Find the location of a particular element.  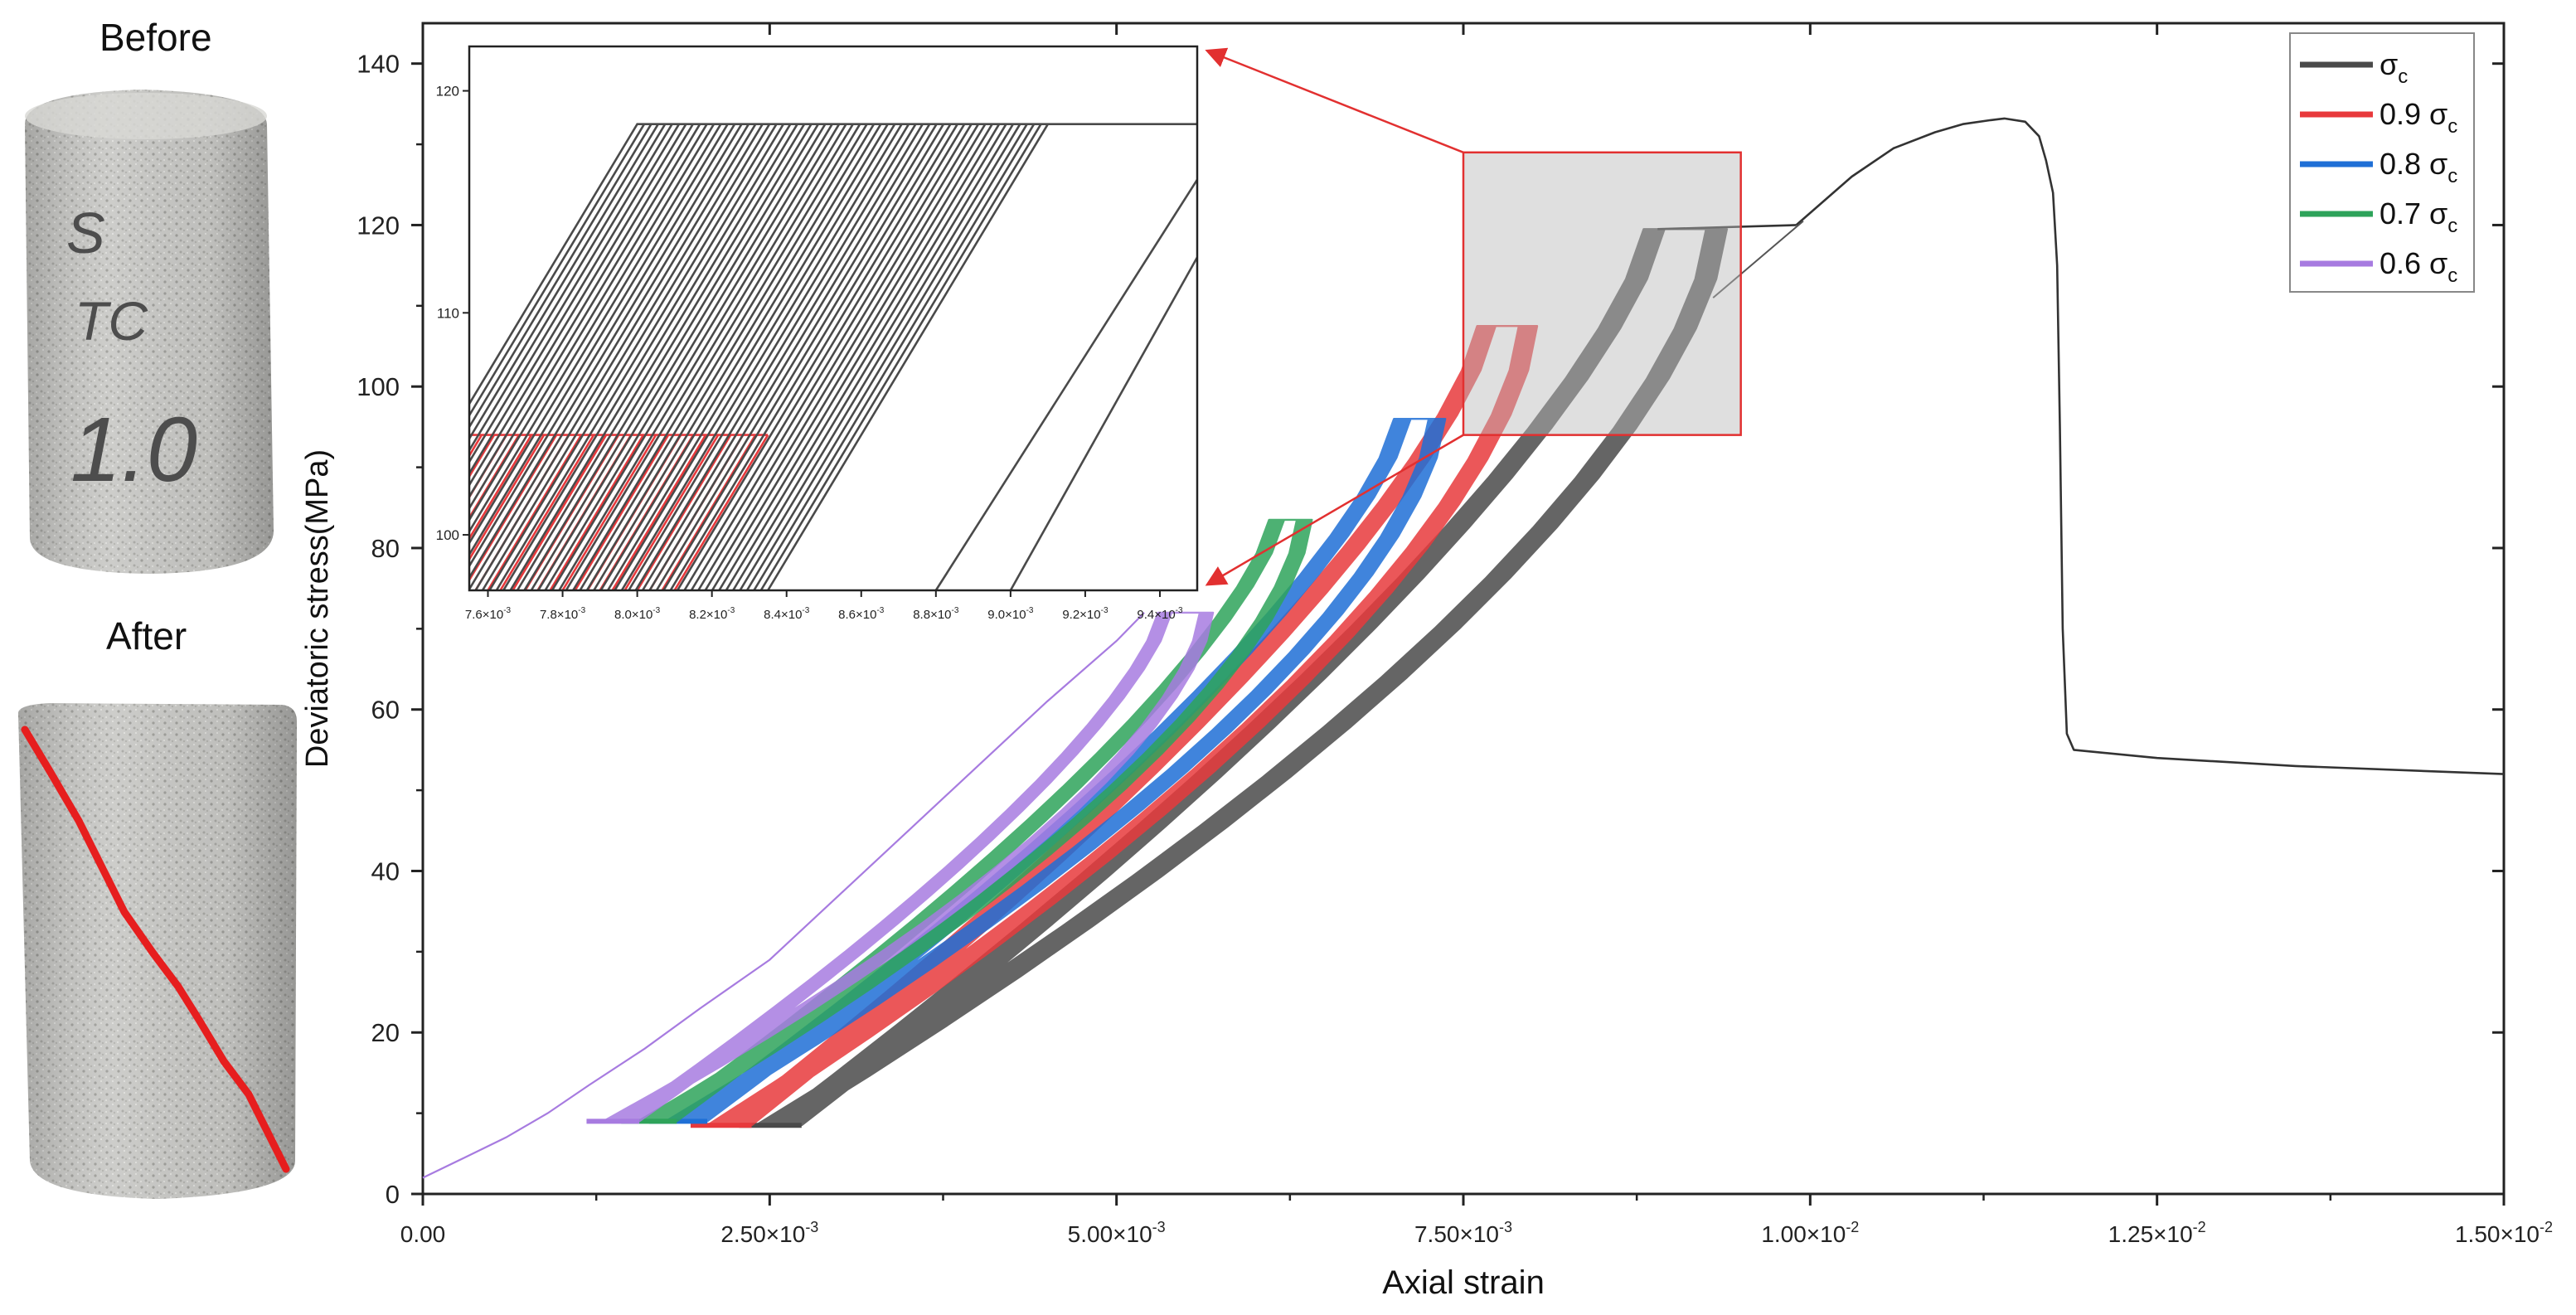

x-tick-label: 1.25×10⁻² is located at coordinates (2157, 1233).